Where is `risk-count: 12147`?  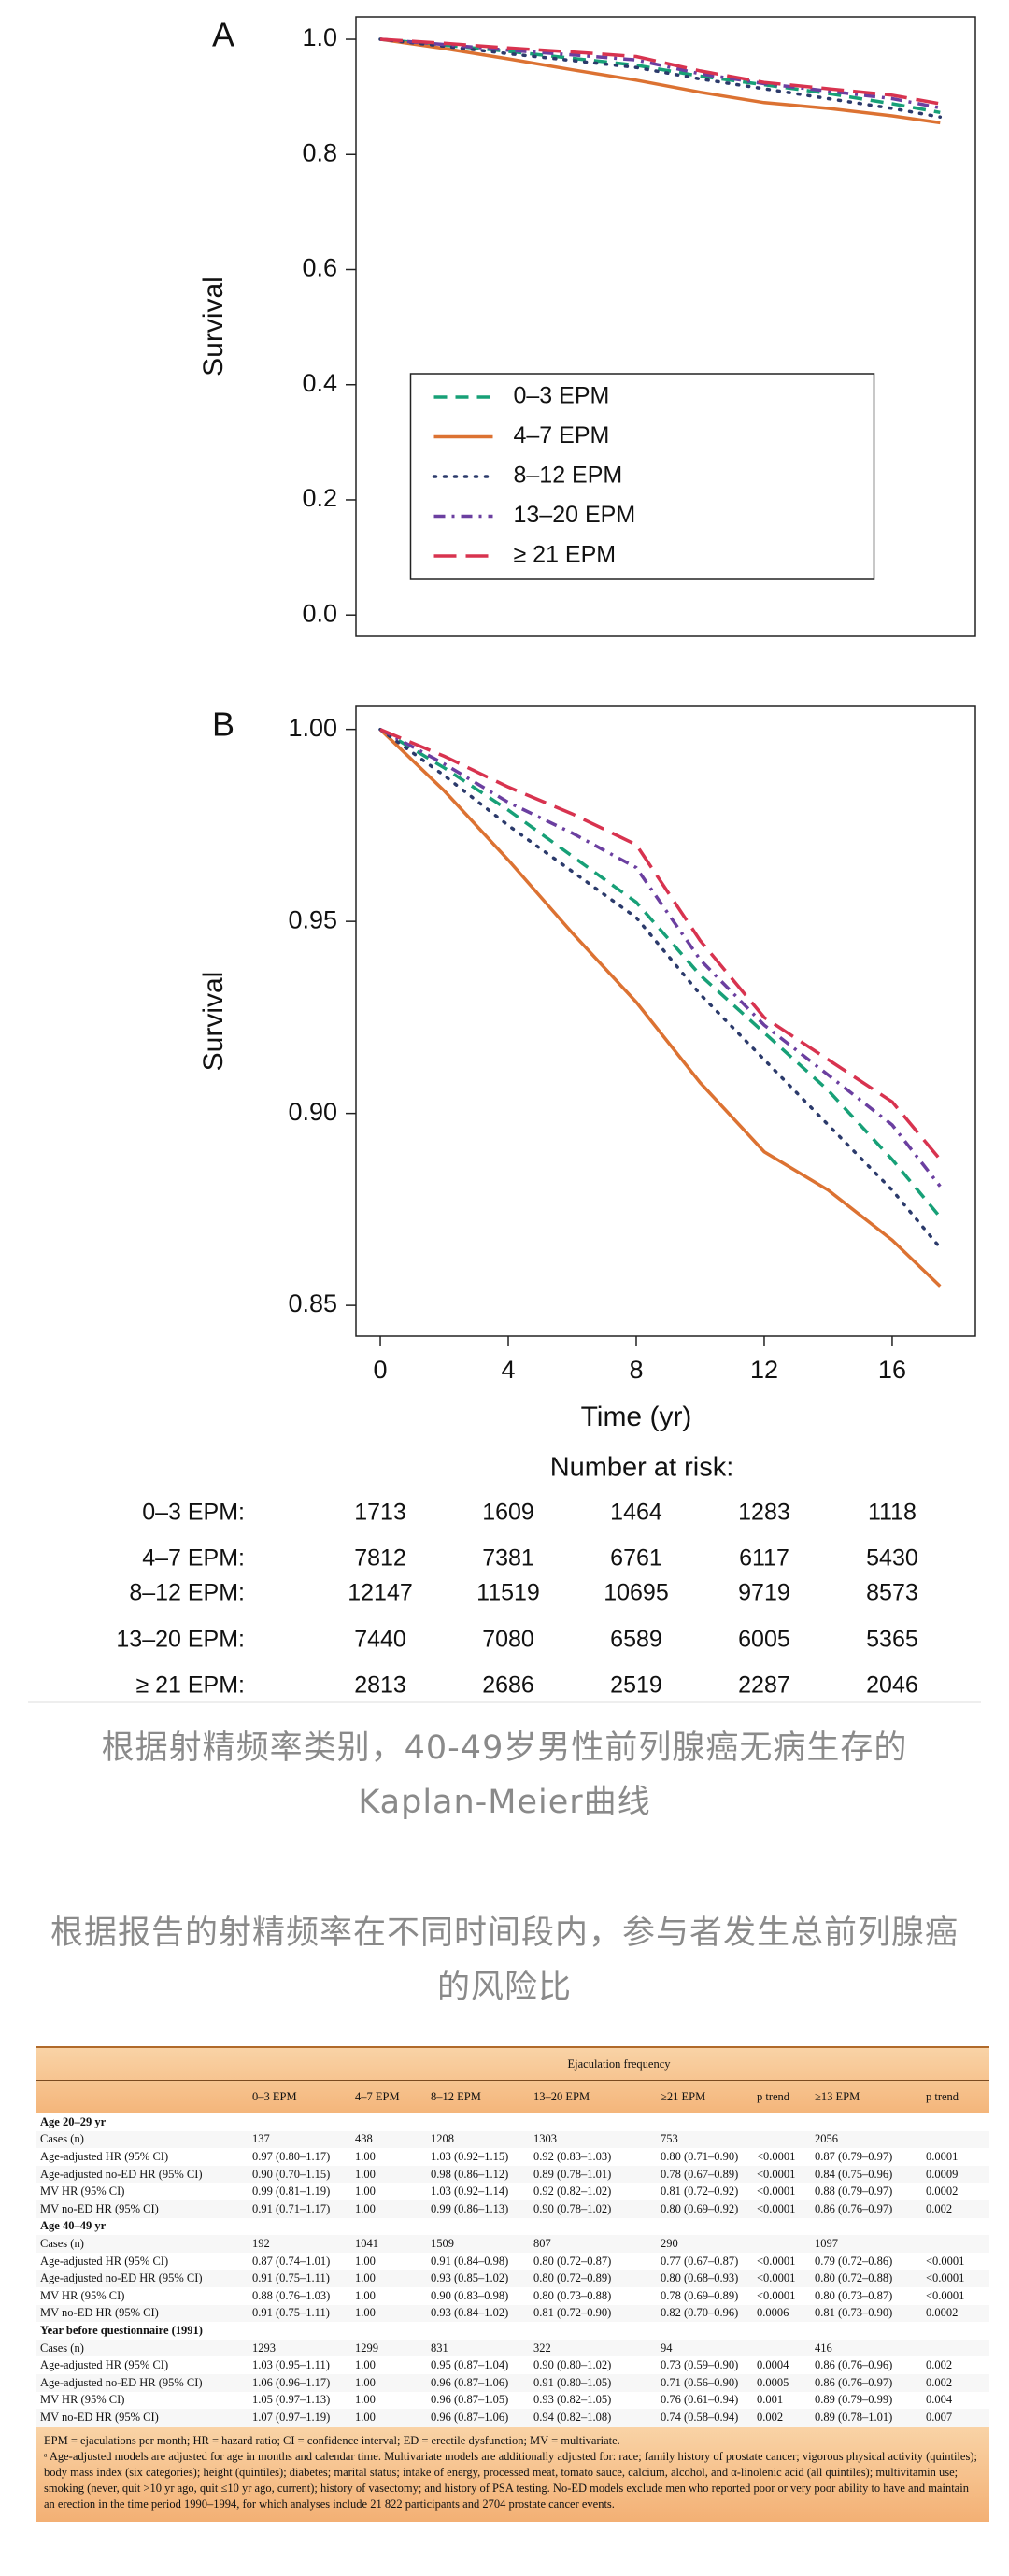 risk-count: 12147 is located at coordinates (380, 1593).